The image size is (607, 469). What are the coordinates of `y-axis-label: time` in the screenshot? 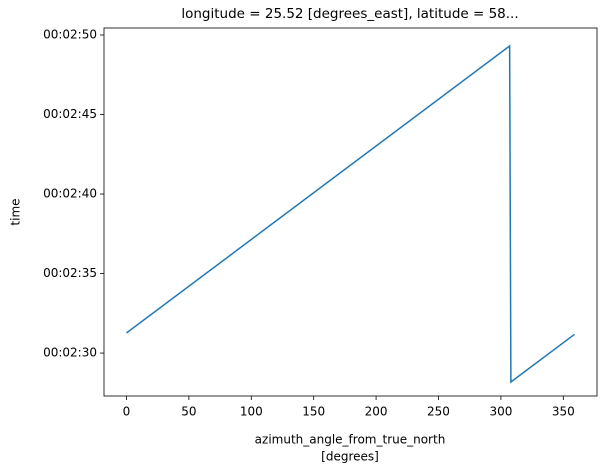 It's located at (16, 211).